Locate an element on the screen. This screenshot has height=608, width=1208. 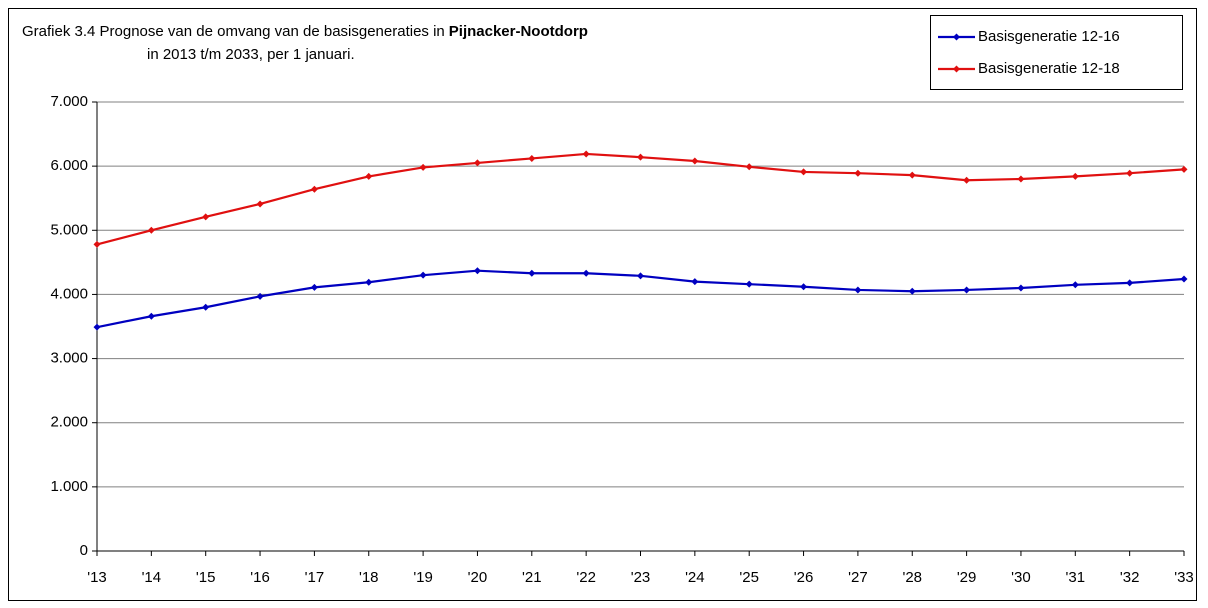
x-tick-label: '23 is located at coordinates (641, 577).